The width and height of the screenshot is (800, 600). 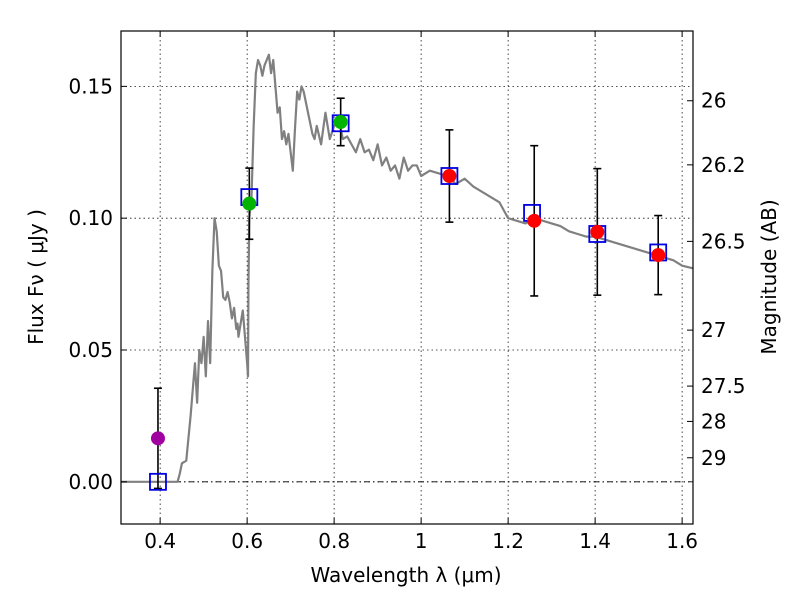 I want to click on y-axis-label: Flux Fν ( μJy ), so click(x=36, y=277).